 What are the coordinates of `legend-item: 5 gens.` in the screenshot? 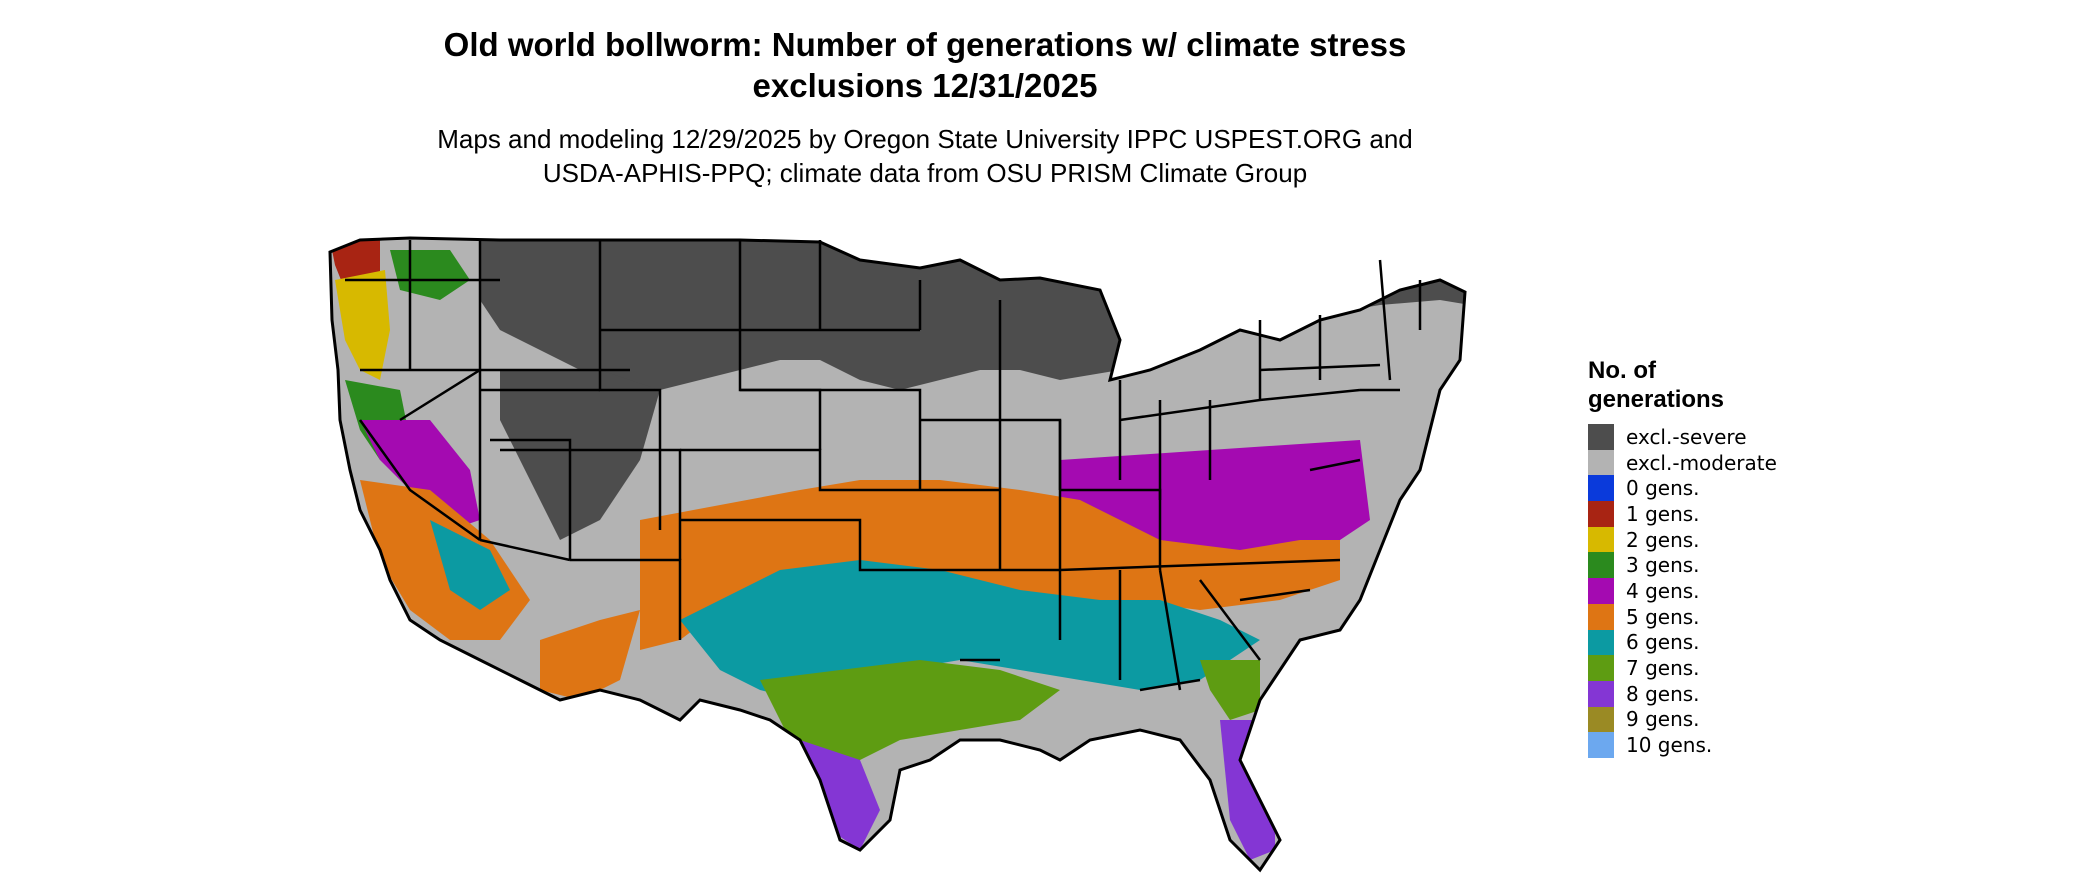 It's located at (1798, 616).